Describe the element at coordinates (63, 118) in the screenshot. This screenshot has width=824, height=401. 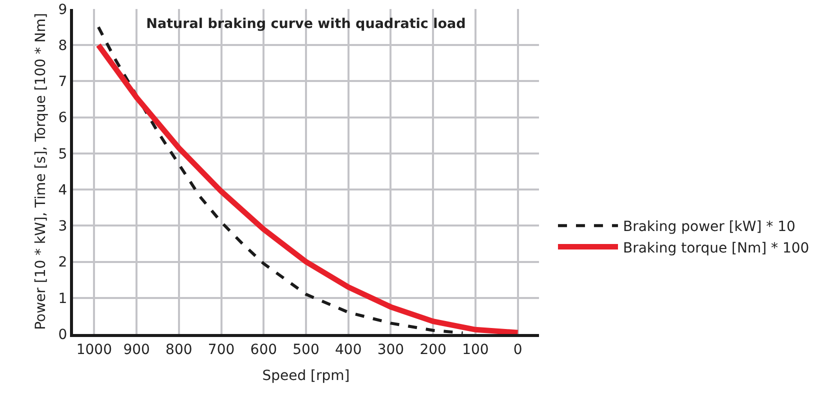
I see `y-tick-label: 6` at that location.